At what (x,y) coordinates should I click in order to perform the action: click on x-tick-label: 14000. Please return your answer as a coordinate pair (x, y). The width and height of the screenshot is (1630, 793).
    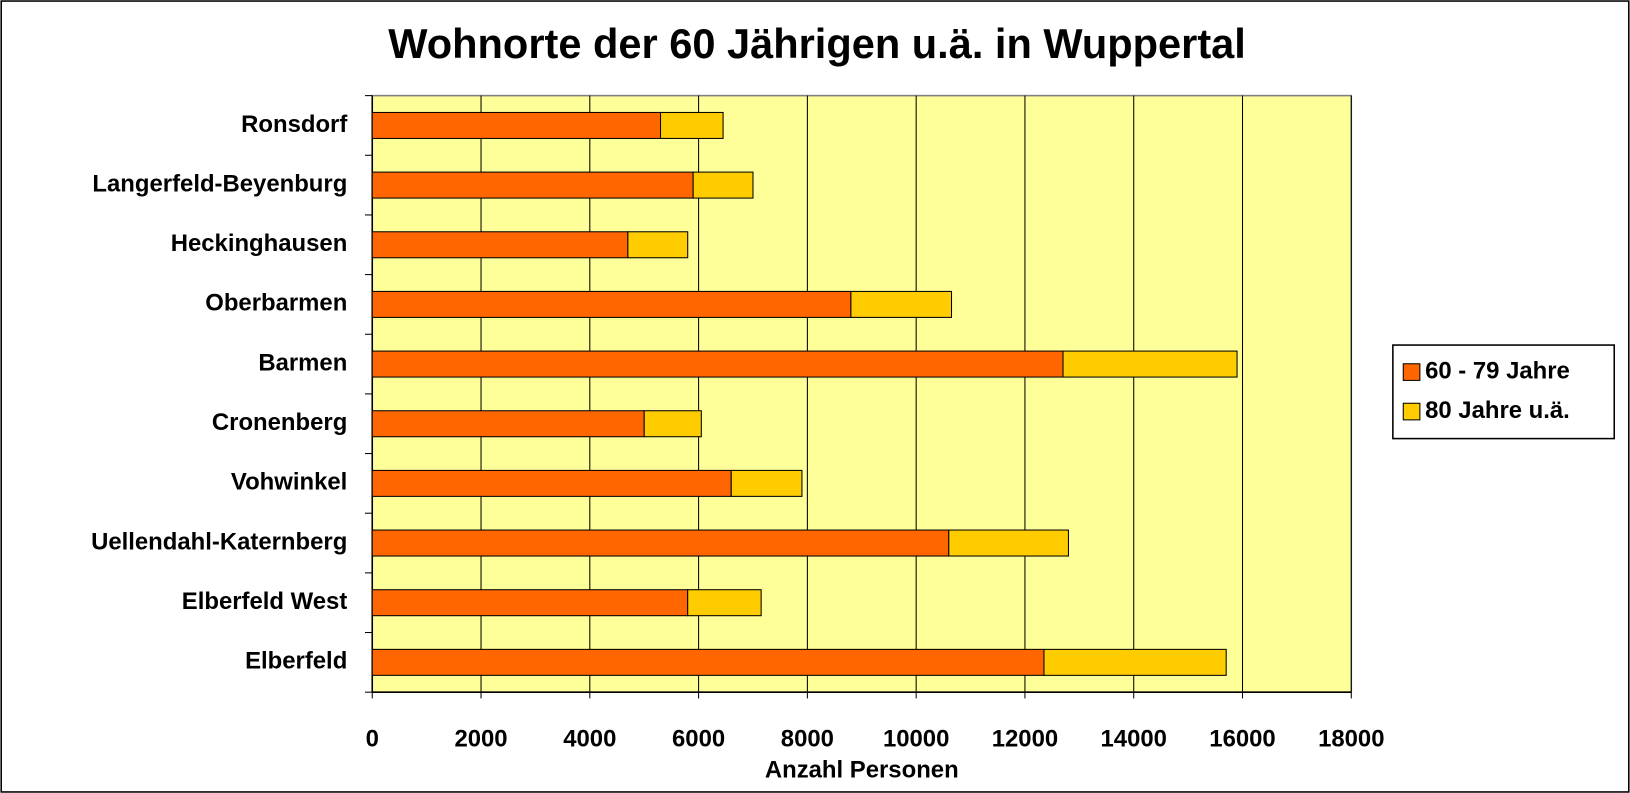
    Looking at the image, I should click on (1134, 738).